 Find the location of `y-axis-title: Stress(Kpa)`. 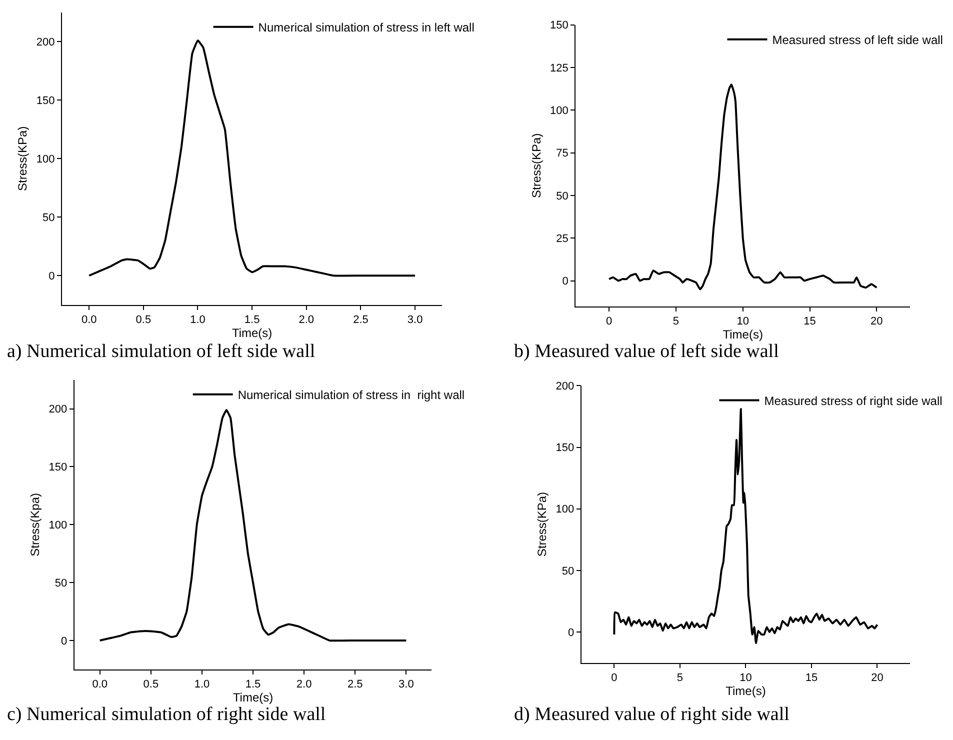

y-axis-title: Stress(Kpa) is located at coordinates (35, 524).